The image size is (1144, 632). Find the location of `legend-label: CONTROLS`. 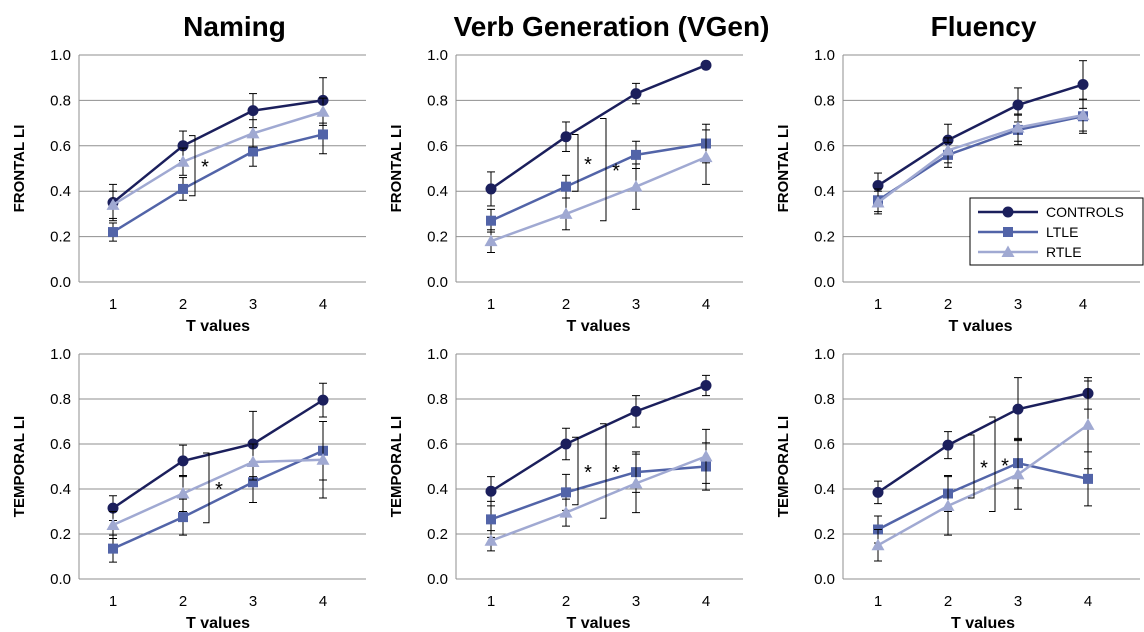

legend-label: CONTROLS is located at coordinates (1085, 212).